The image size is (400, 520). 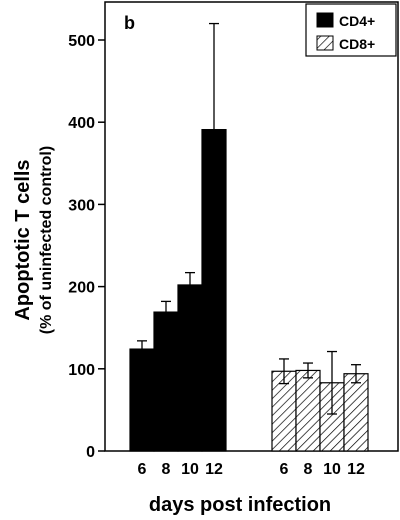 What do you see at coordinates (325, 43) in the screenshot?
I see `legend-swatch-cd8` at bounding box center [325, 43].